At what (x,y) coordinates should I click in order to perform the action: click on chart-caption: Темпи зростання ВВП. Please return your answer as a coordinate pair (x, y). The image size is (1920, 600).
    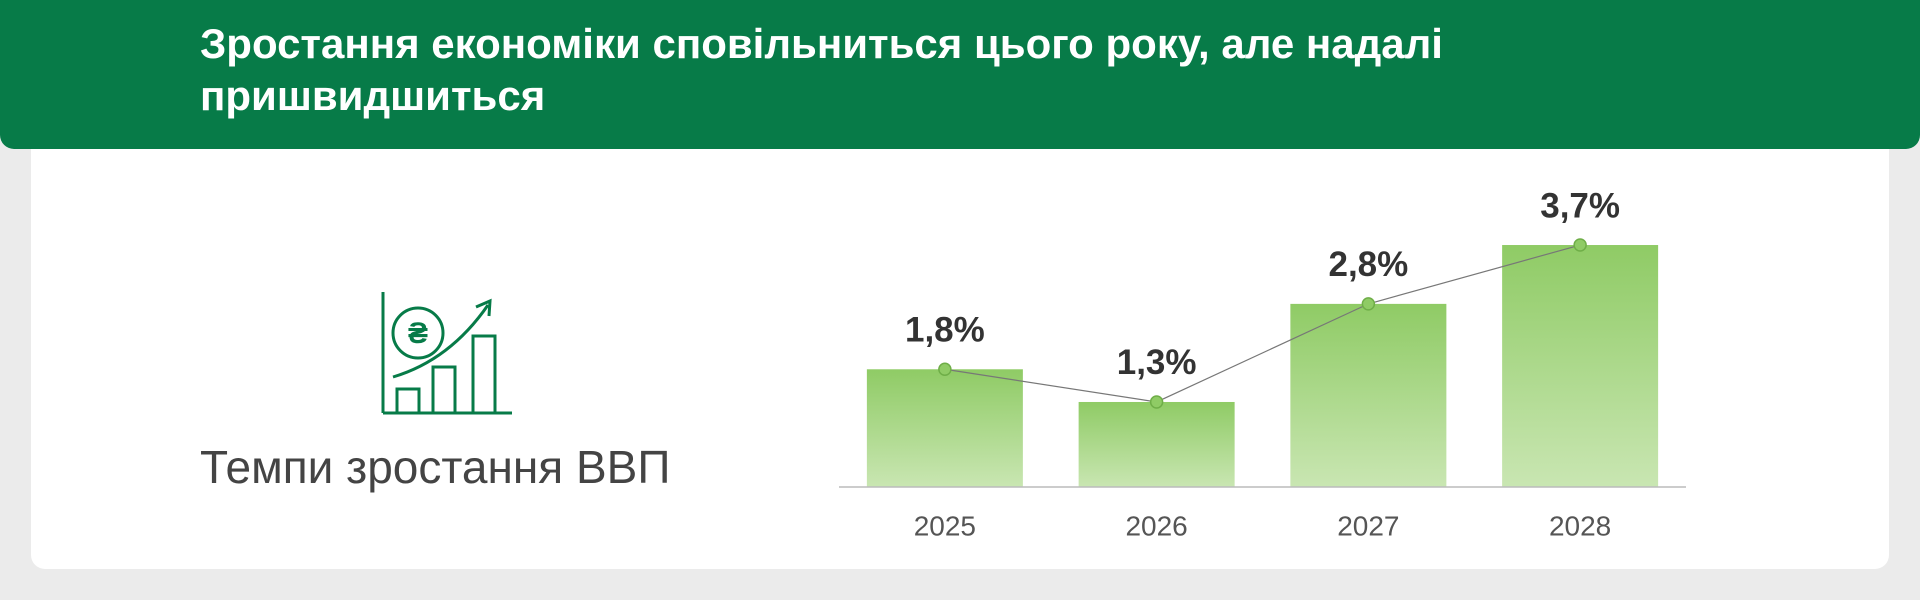
    Looking at the image, I should click on (435, 467).